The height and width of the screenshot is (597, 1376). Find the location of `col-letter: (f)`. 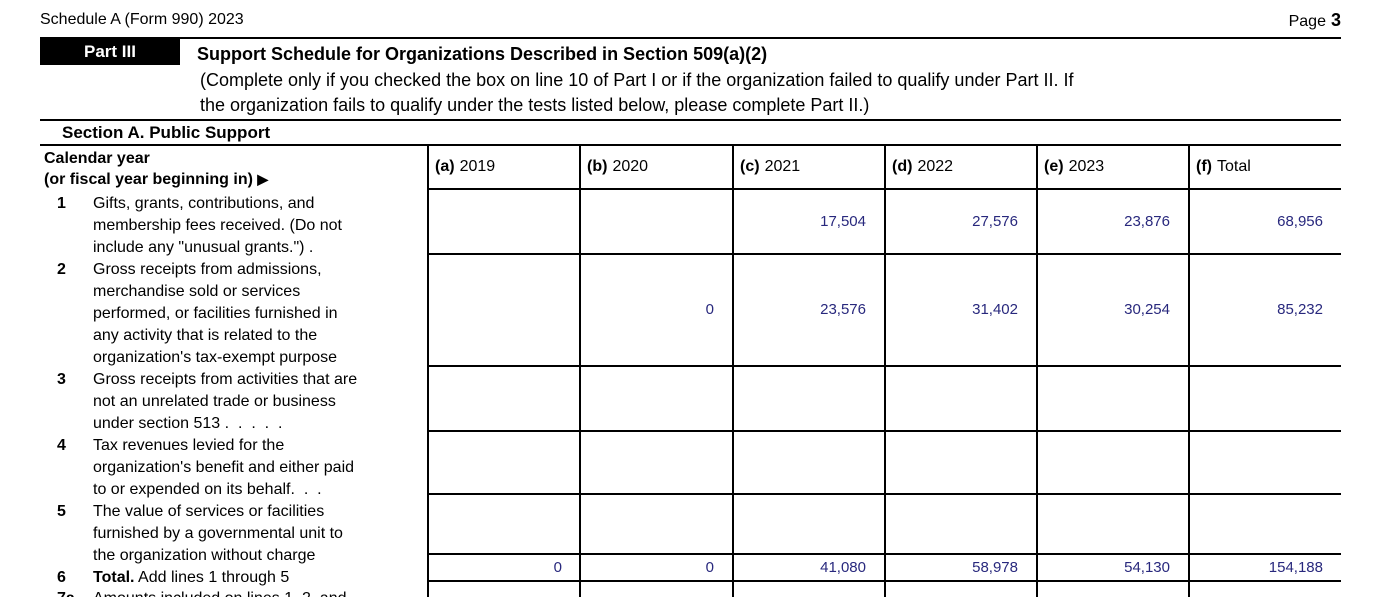

col-letter: (f) is located at coordinates (1204, 166).